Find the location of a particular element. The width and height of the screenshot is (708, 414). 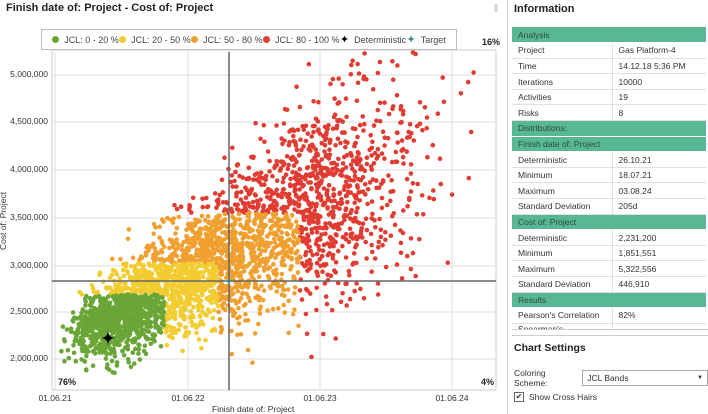

legend-item: JCL: 50 - 80 % is located at coordinates (227, 40).